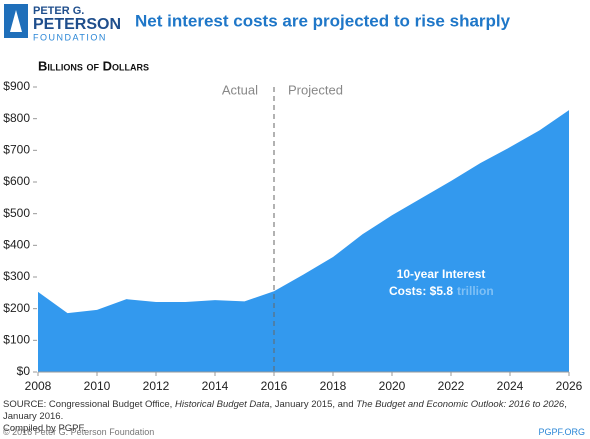 This screenshot has height=439, width=590. Describe the element at coordinates (510, 386) in the screenshot. I see `x-tick-label: 2024` at that location.